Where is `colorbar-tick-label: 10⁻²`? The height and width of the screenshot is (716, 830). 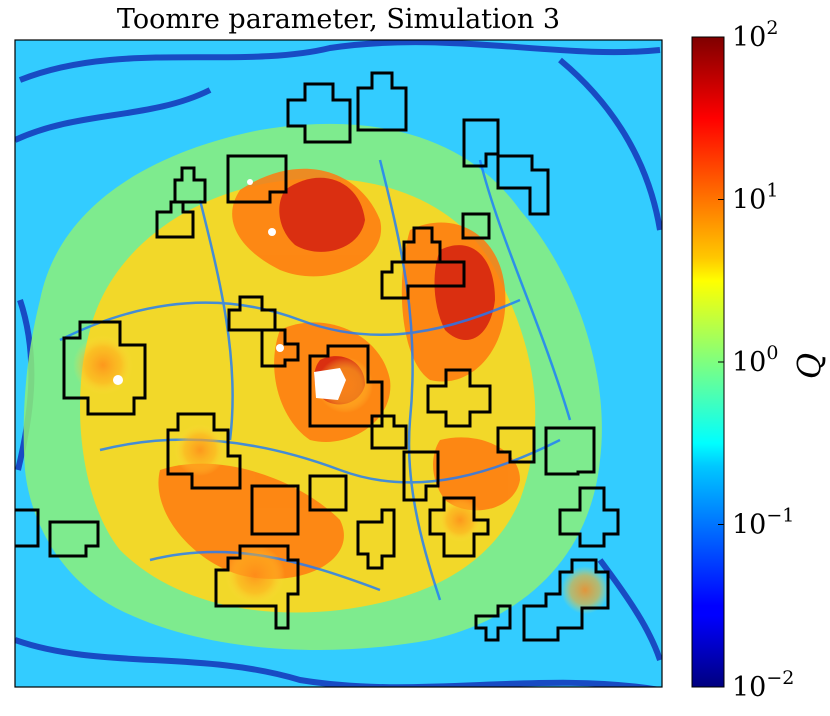 colorbar-tick-label: 10⁻² is located at coordinates (763, 685).